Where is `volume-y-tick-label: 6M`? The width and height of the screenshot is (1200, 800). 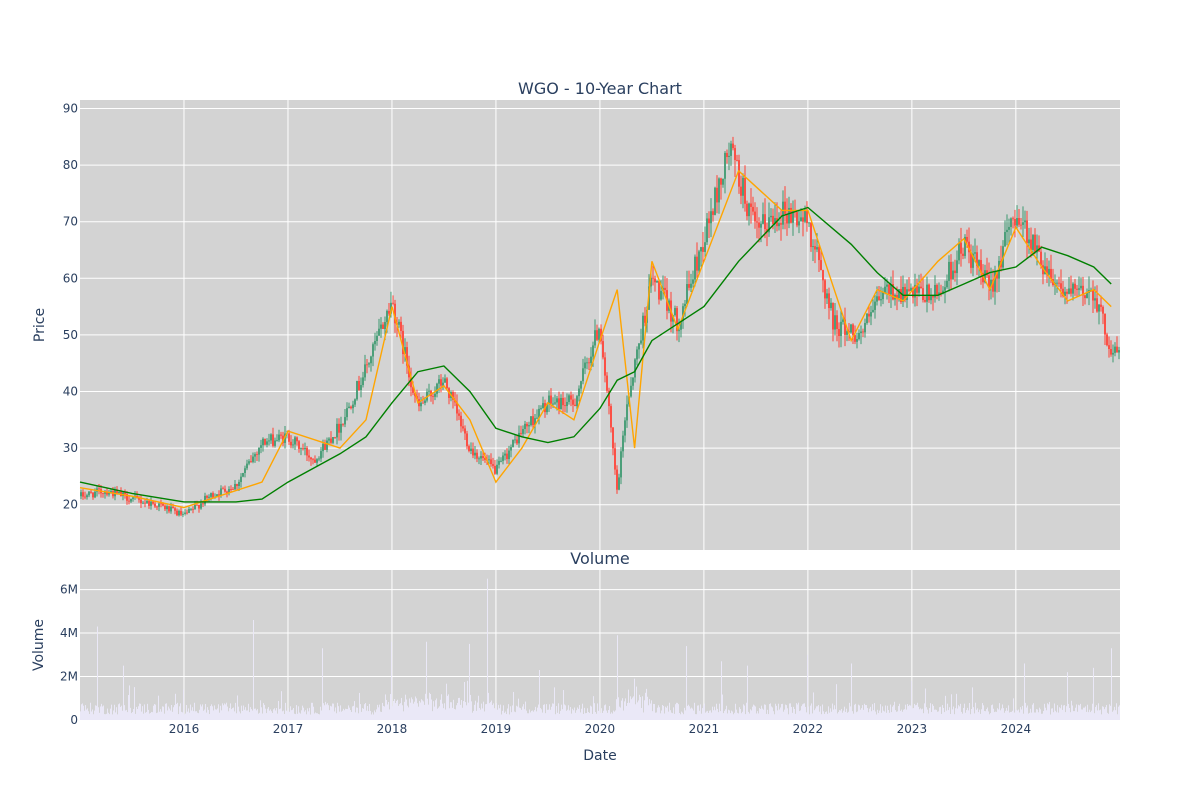
volume-y-tick-label: 6M is located at coordinates (69, 590).